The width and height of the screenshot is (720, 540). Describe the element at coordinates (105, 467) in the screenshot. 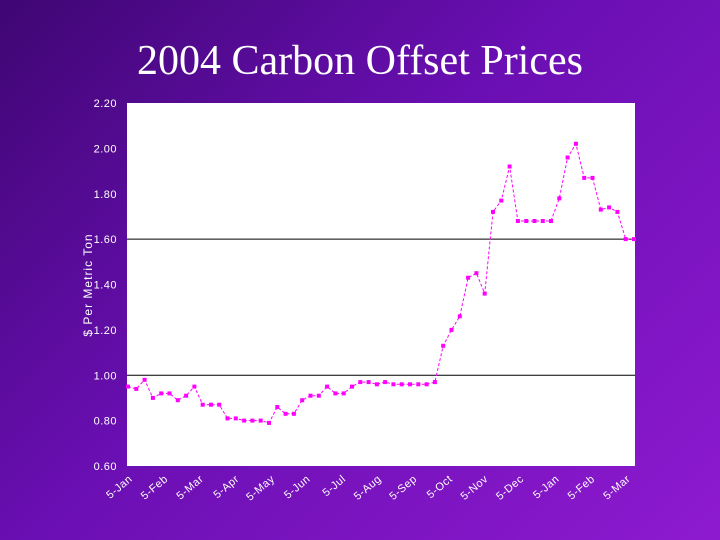

I see `y-tick-label: 0.60` at that location.